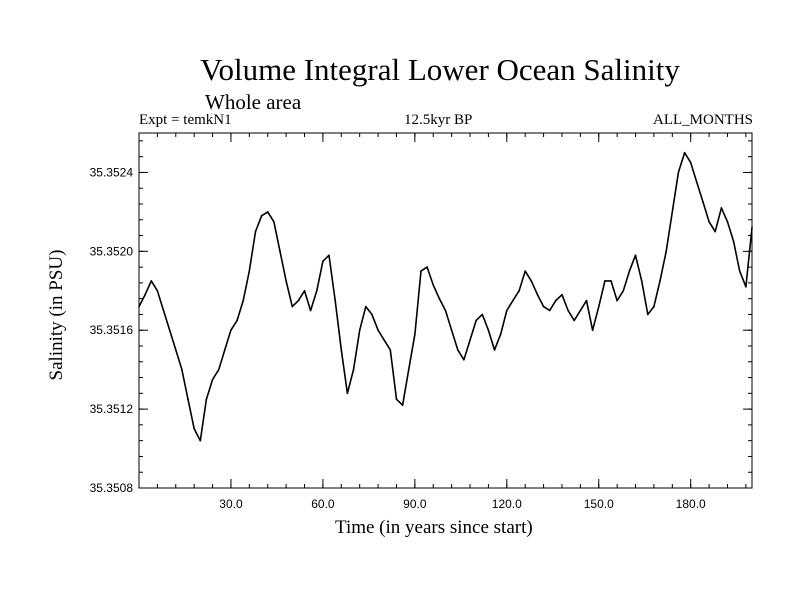  What do you see at coordinates (507, 504) in the screenshot?
I see `x-tick-label: 120.0` at bounding box center [507, 504].